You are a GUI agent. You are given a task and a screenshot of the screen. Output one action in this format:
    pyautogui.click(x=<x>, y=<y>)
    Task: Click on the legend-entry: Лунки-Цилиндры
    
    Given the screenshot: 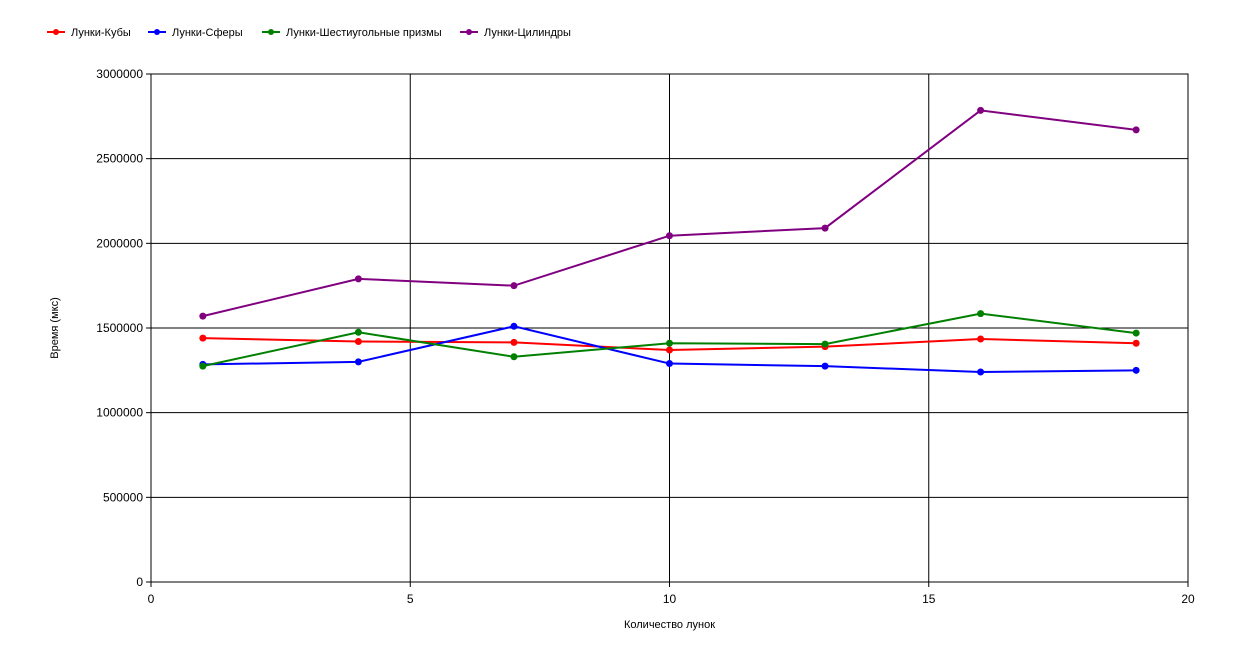 What is the action you would take?
    pyautogui.click(x=515, y=33)
    